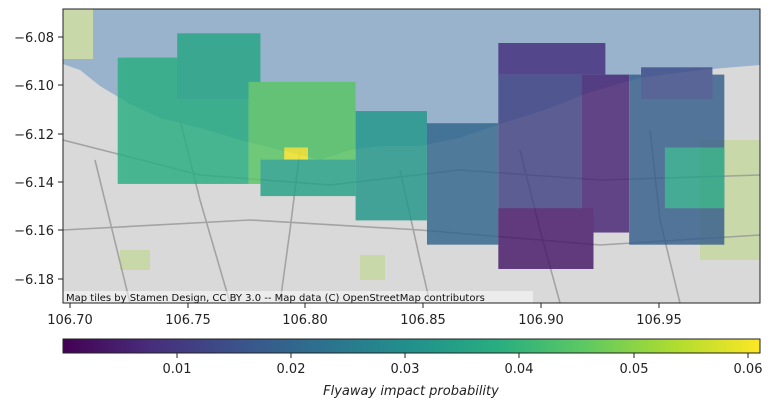 This screenshot has height=409, width=783. What do you see at coordinates (411, 346) in the screenshot?
I see `colorbar-gradient` at bounding box center [411, 346].